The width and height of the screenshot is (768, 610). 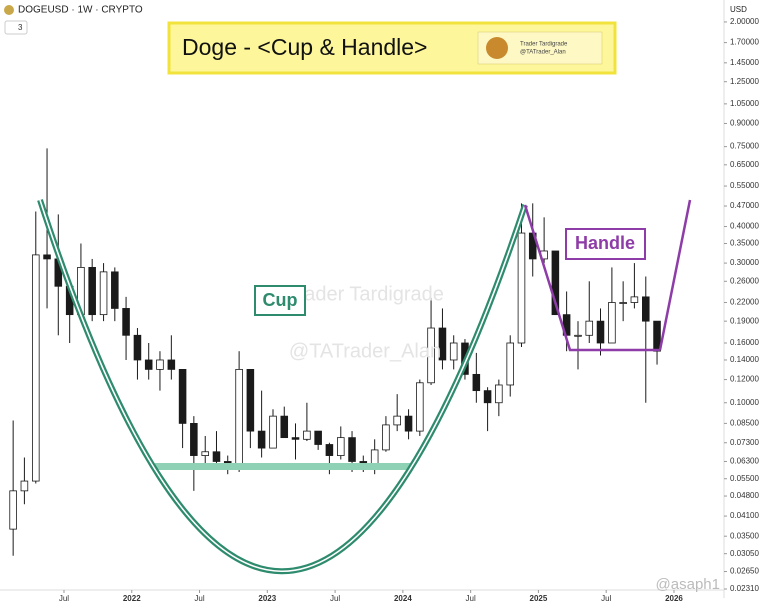 I want to click on y-tick-label: 0.19000, so click(x=744, y=320).